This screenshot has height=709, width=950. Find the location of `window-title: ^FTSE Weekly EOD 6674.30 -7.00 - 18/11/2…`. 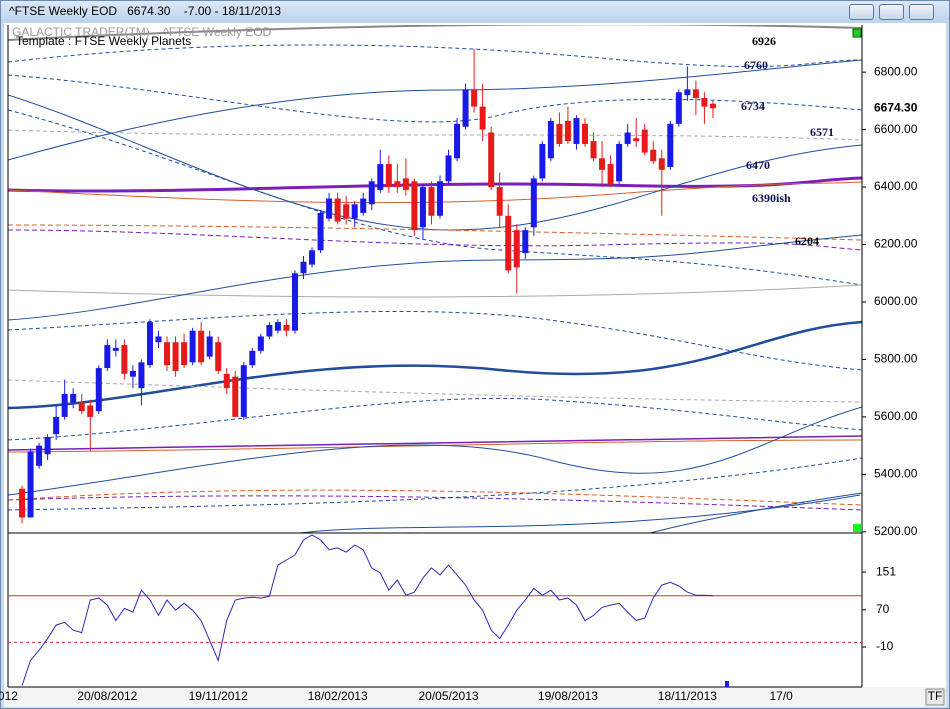

window-title: ^FTSE Weekly EOD 6674.30 -7.00 - 18/11/2… is located at coordinates (145, 11).